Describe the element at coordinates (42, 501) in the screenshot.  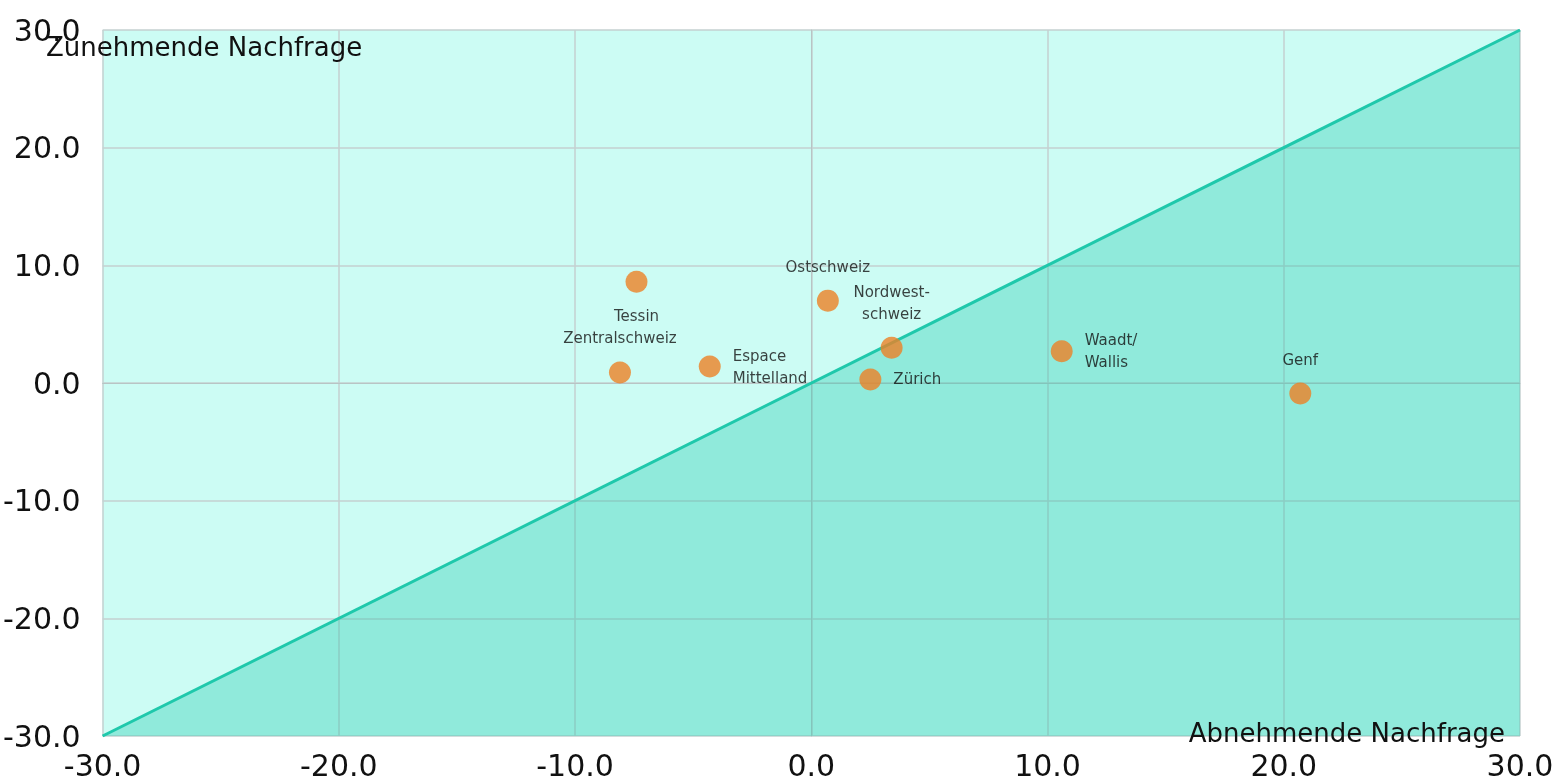
I see `y-tick-label: -10.0` at that location.